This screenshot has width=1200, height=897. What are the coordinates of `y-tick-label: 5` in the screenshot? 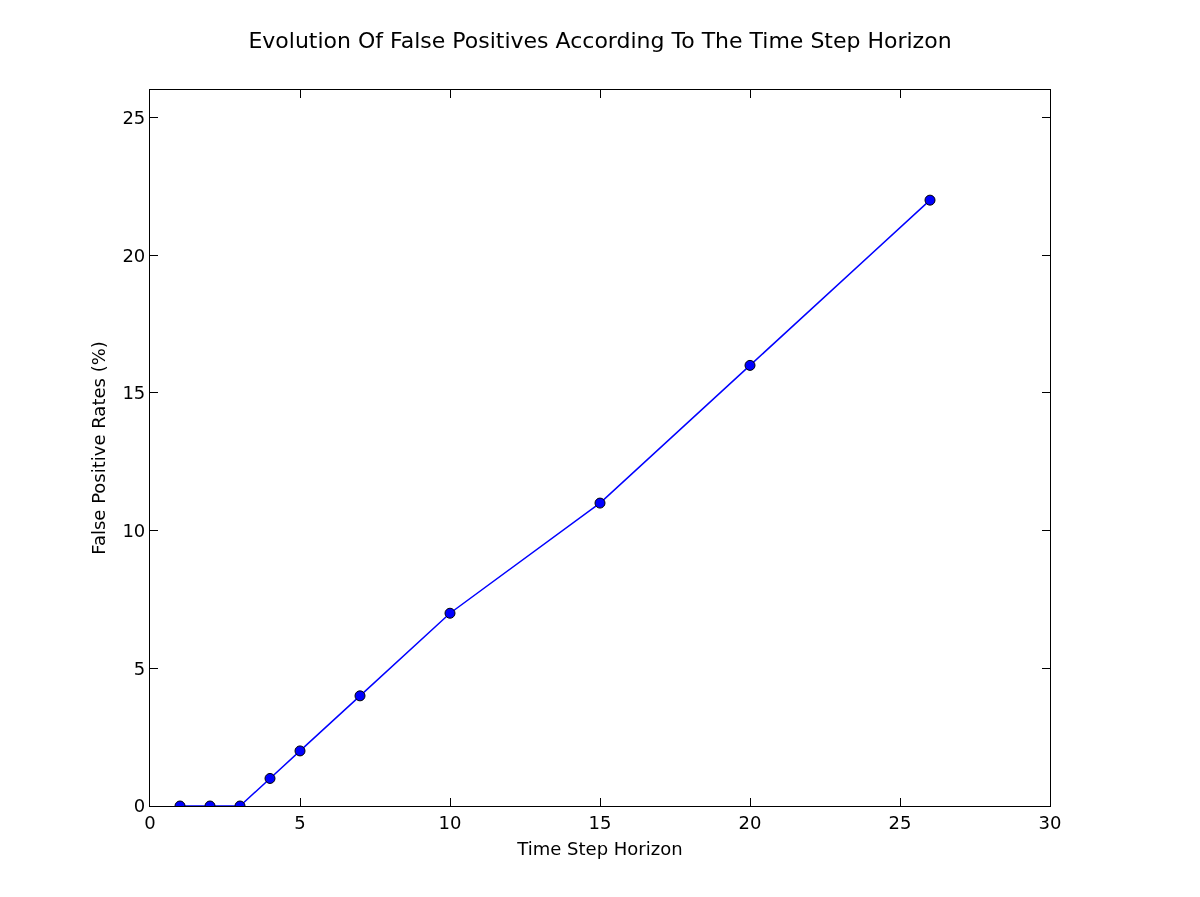 It's located at (139, 668).